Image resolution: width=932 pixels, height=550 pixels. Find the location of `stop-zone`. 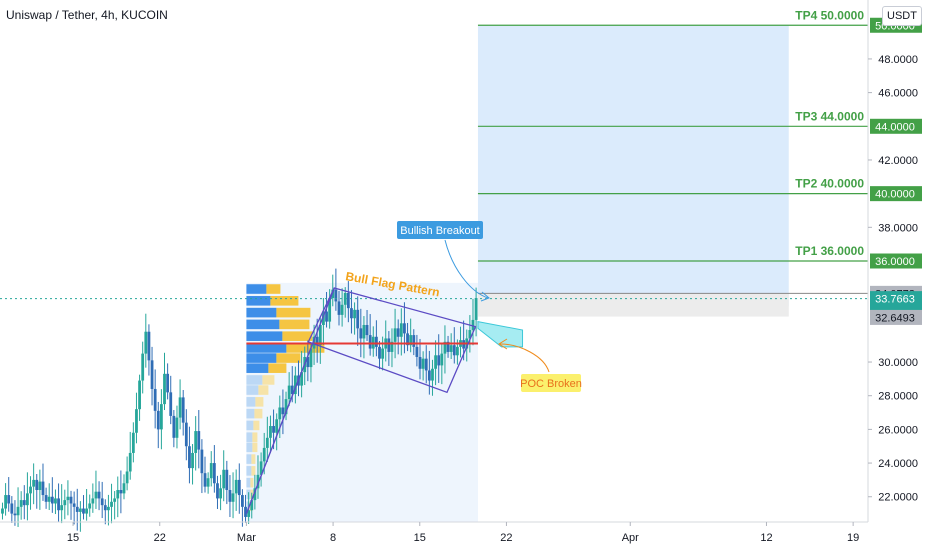

stop-zone is located at coordinates (633, 305).